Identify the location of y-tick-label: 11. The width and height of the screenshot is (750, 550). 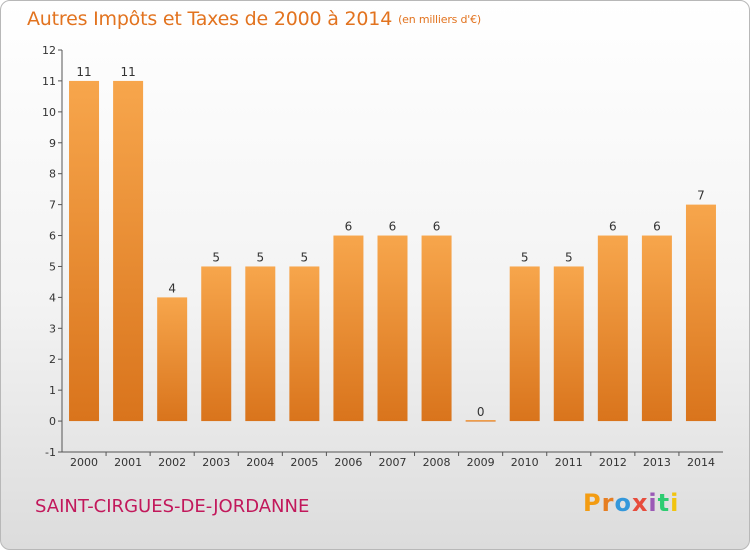
(49, 81).